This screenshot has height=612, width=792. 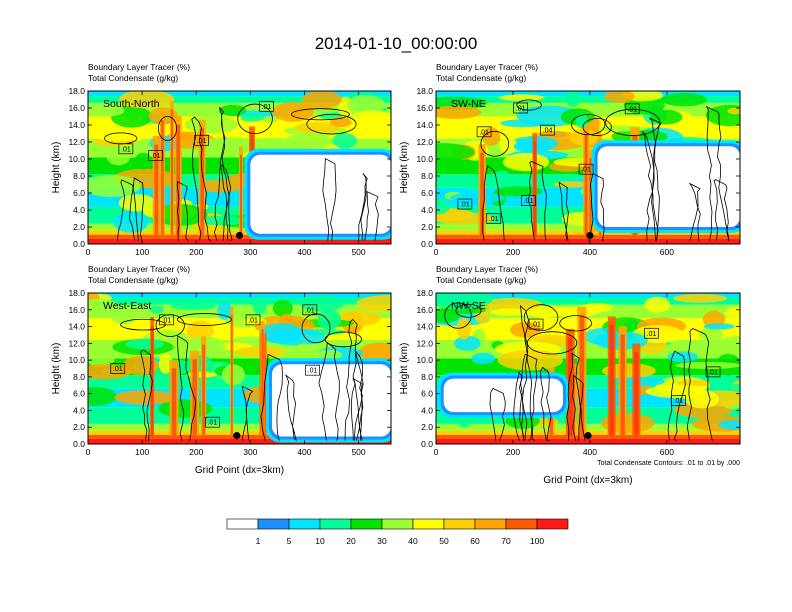 What do you see at coordinates (424, 360) in the screenshot?
I see `y-tick-label: 10.0` at bounding box center [424, 360].